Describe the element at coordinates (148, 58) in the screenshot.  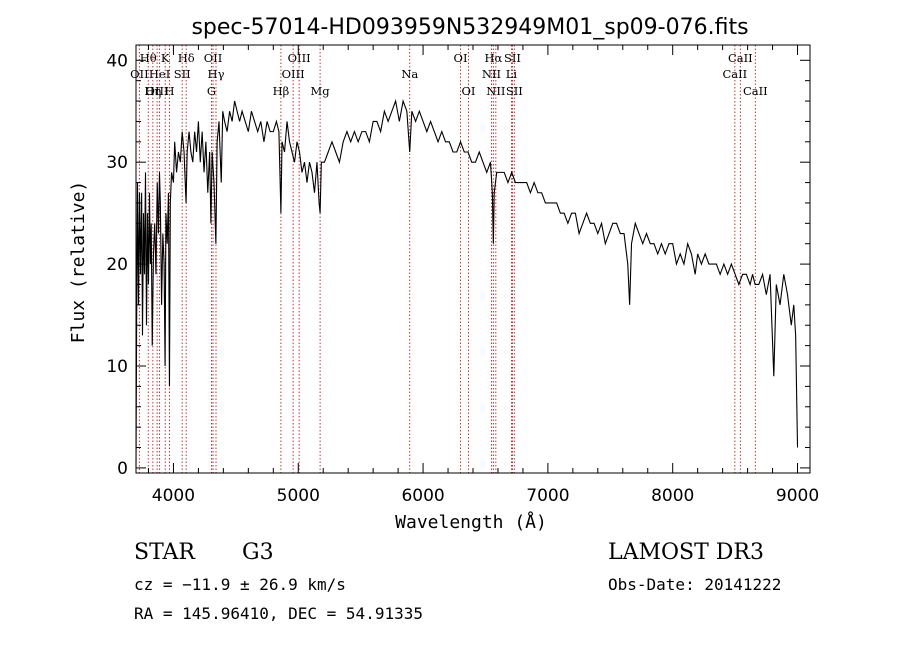
I see `spectral-line-label: Hθ` at that location.